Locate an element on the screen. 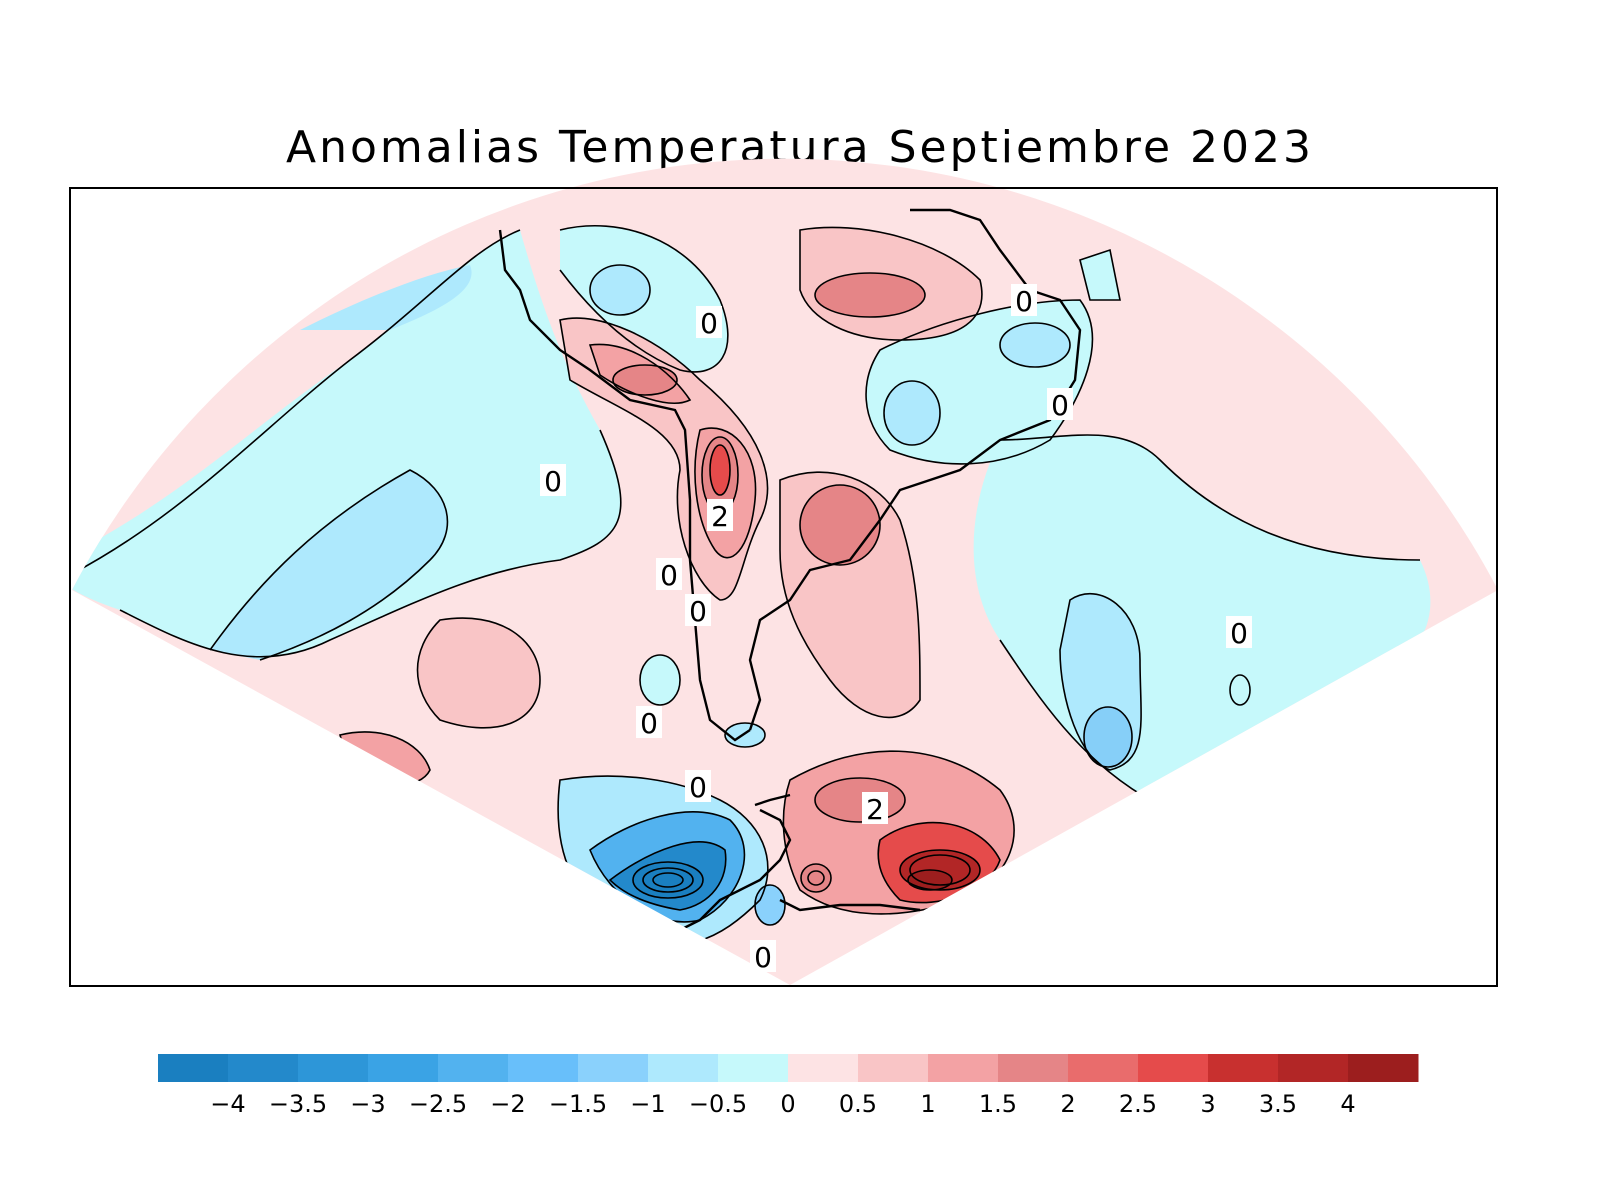 The image size is (1600, 1200). colorbar-tick-label: −0.5 is located at coordinates (718, 1104).